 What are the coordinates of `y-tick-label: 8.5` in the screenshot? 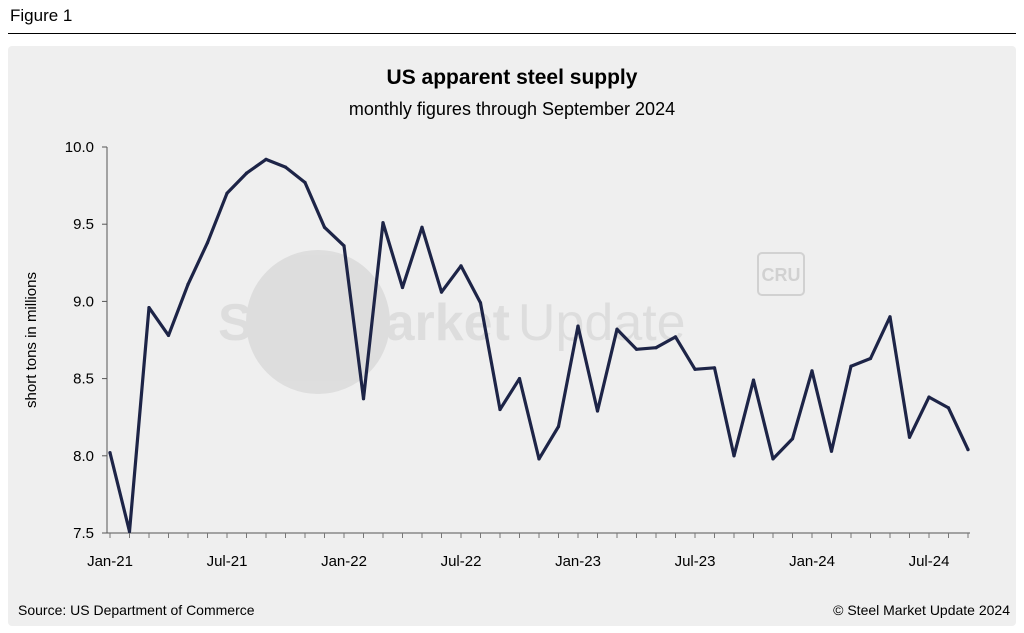 It's located at (83, 379).